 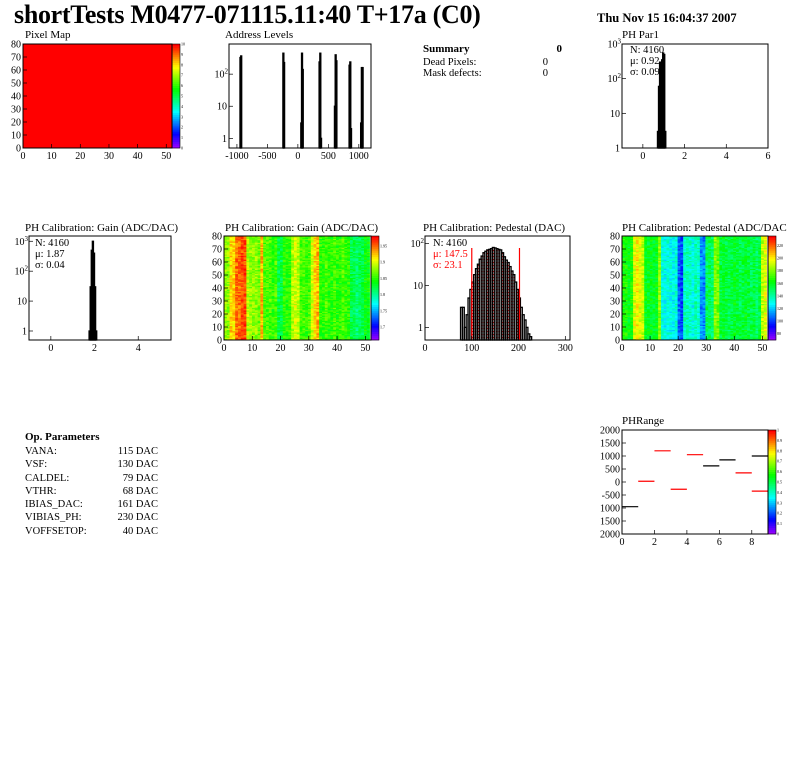 I want to click on op-parameter-row: VOFFSETOP: 40 DAC, so click(x=91, y=531).